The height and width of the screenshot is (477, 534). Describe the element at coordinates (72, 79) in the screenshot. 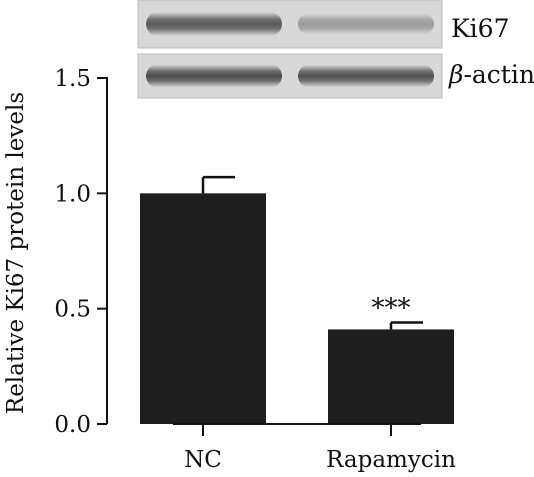

I see `y-tick-label: 1.5` at that location.